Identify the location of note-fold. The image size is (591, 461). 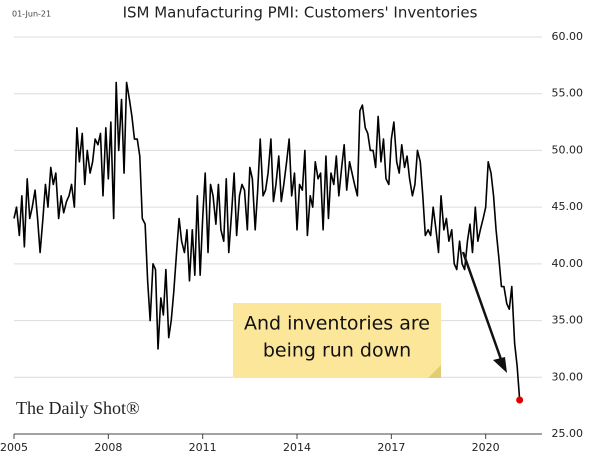
(434, 371).